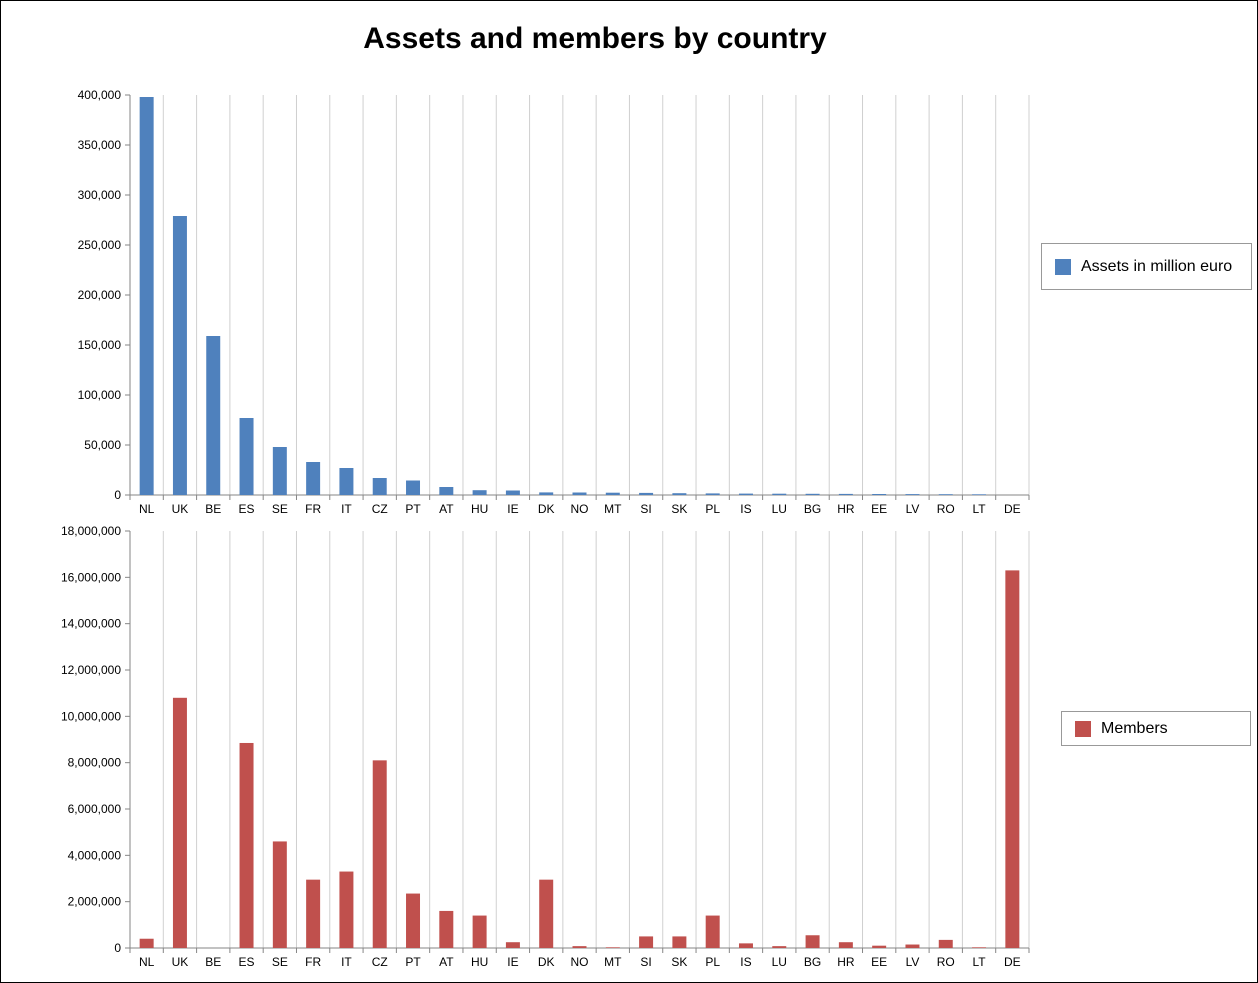 The image size is (1258, 983). What do you see at coordinates (479, 509) in the screenshot?
I see `assets-x-tick-label: HU` at bounding box center [479, 509].